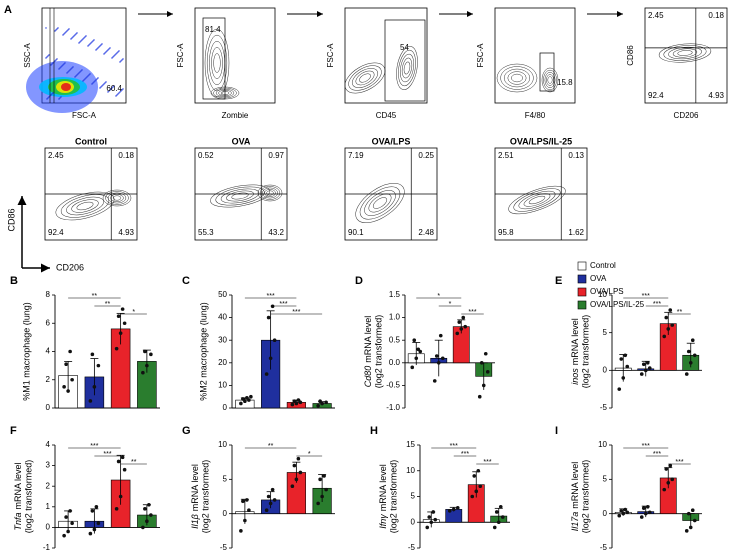 The image size is (749, 560). What do you see at coordinates (18, 522) in the screenshot?
I see `y-axis-gene: Tnfa` at bounding box center [18, 522].